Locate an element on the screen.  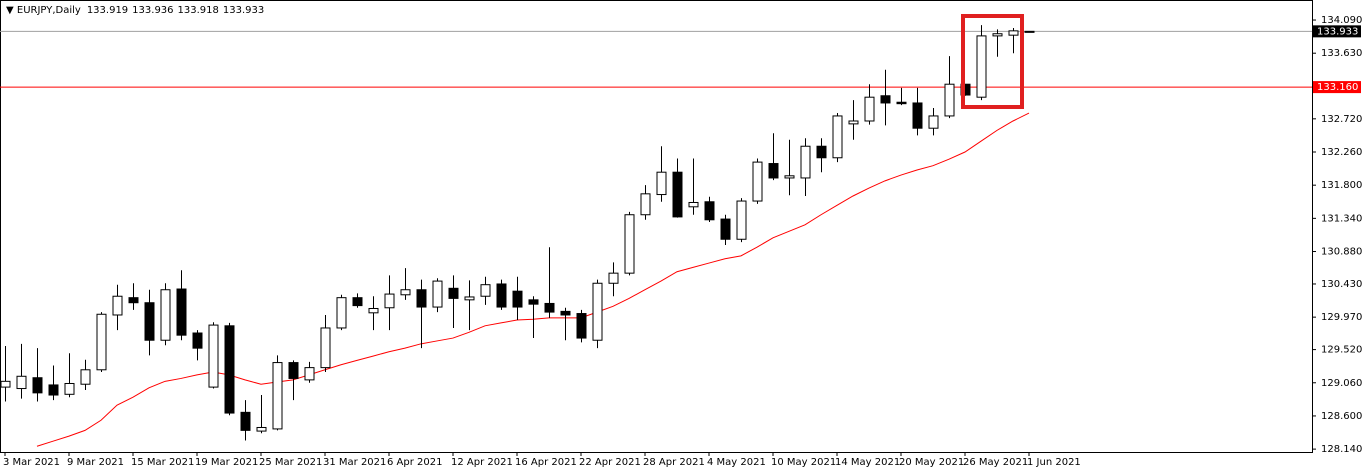
x-tick-label: 22 Apr 2021 is located at coordinates (610, 462).